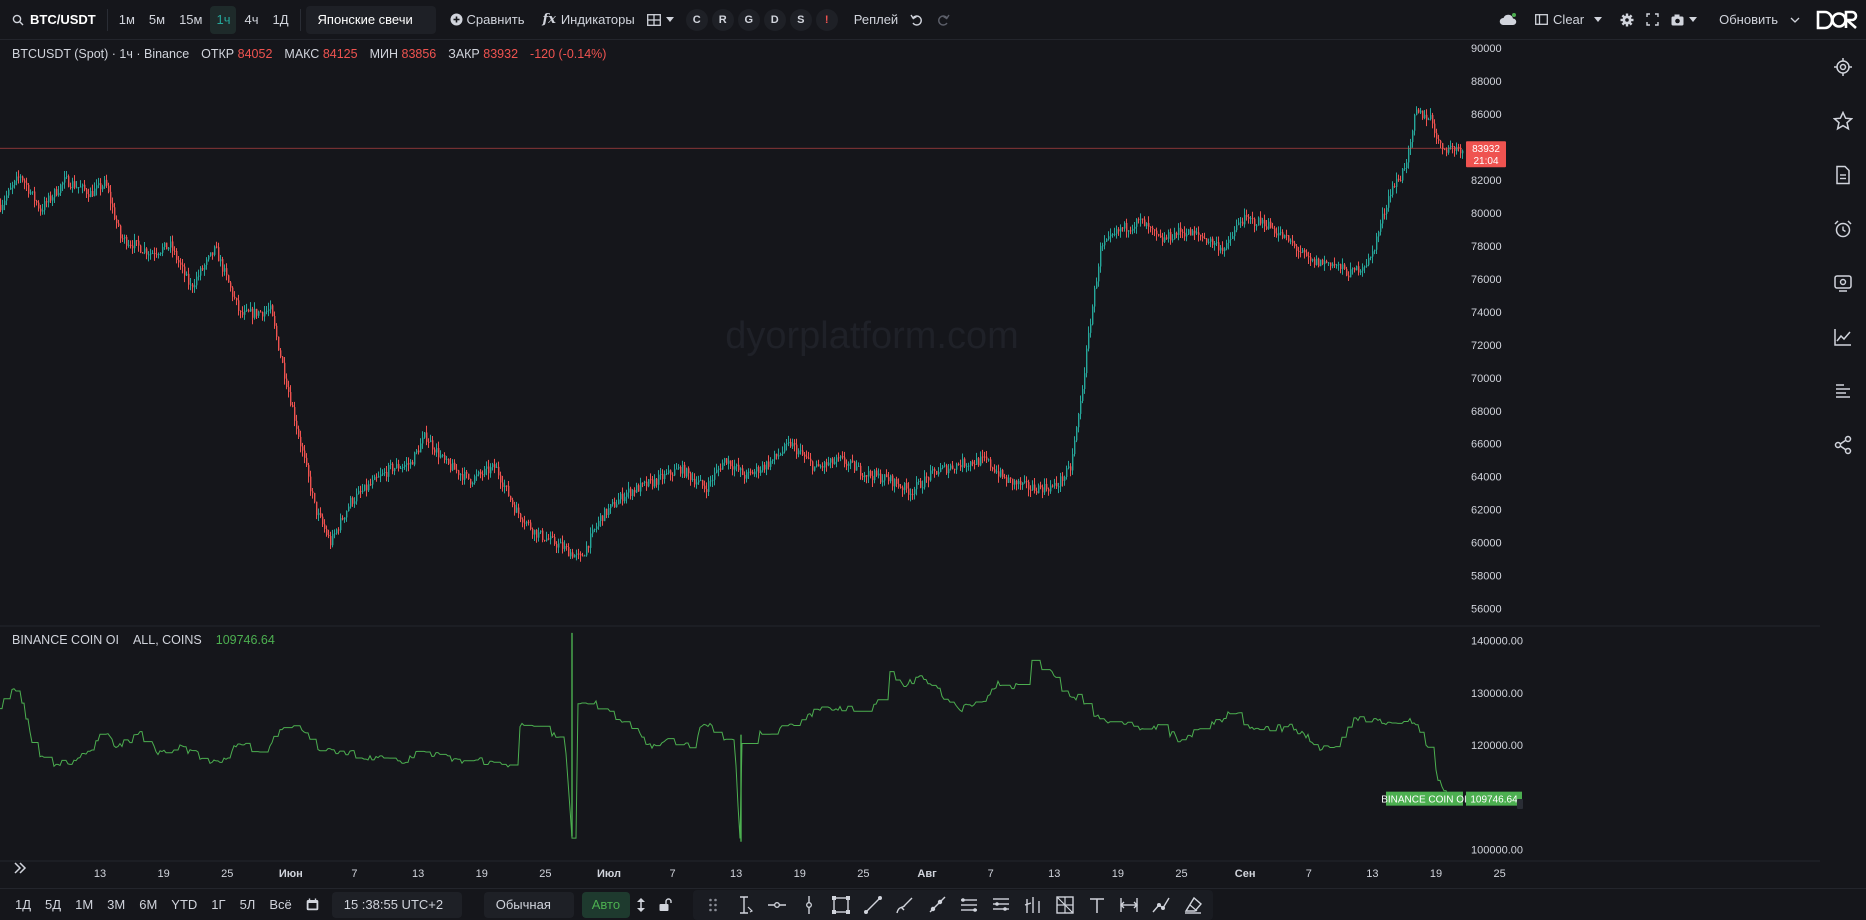 The image size is (1866, 920). I want to click on timezone-select: 15 :38:55 UTC+2, so click(396, 904).